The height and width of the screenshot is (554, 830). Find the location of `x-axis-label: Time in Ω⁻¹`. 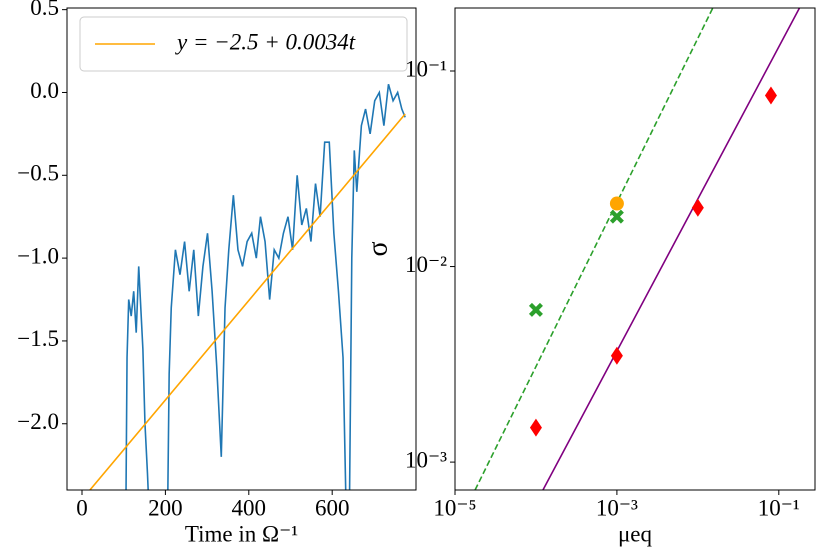

x-axis-label: Time in Ω⁻¹ is located at coordinates (241, 533).